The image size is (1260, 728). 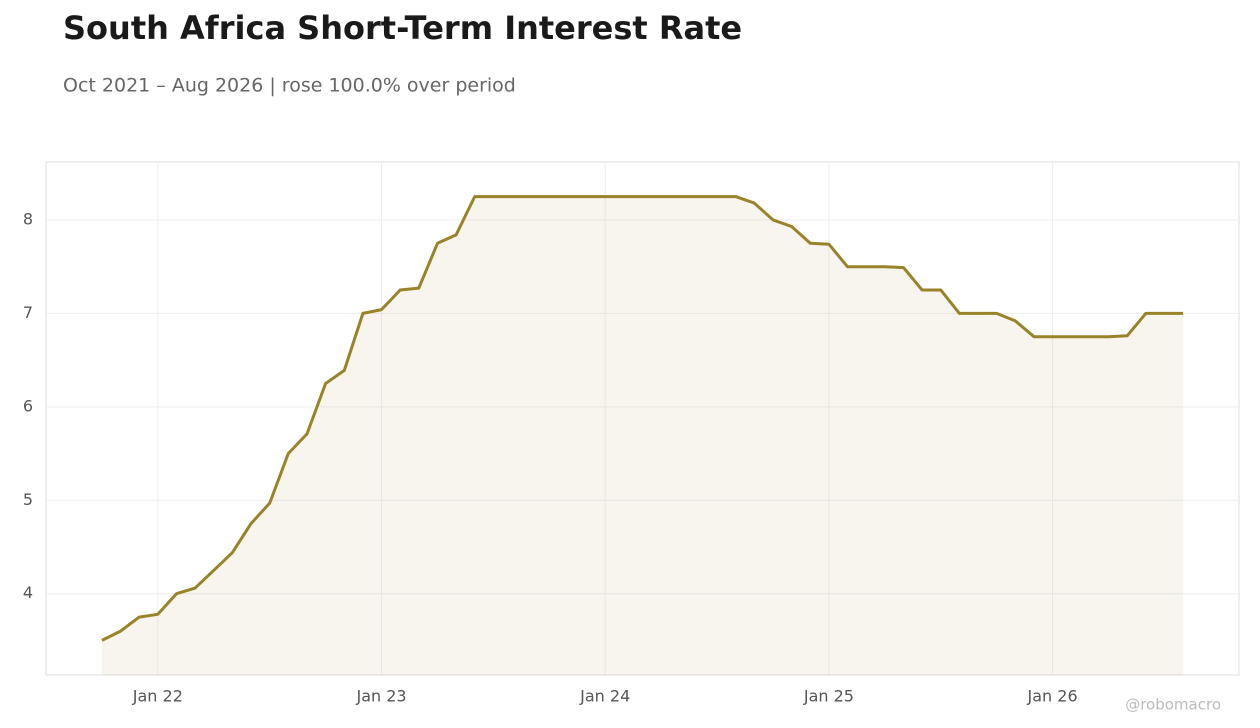 I want to click on y-tick-label: 6, so click(x=28, y=405).